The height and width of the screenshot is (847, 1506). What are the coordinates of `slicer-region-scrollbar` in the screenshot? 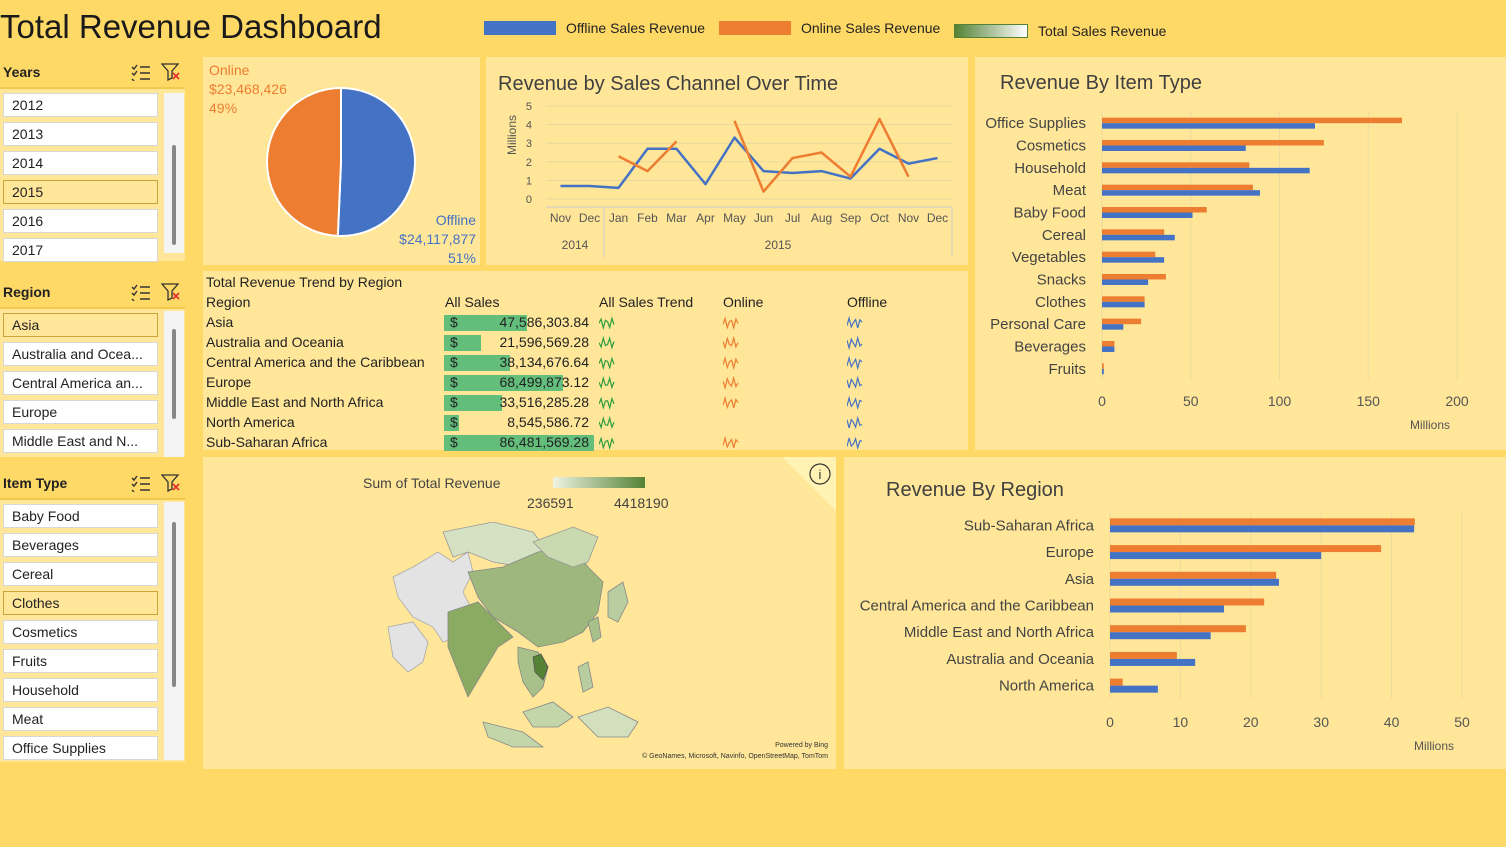 It's located at (174, 384).